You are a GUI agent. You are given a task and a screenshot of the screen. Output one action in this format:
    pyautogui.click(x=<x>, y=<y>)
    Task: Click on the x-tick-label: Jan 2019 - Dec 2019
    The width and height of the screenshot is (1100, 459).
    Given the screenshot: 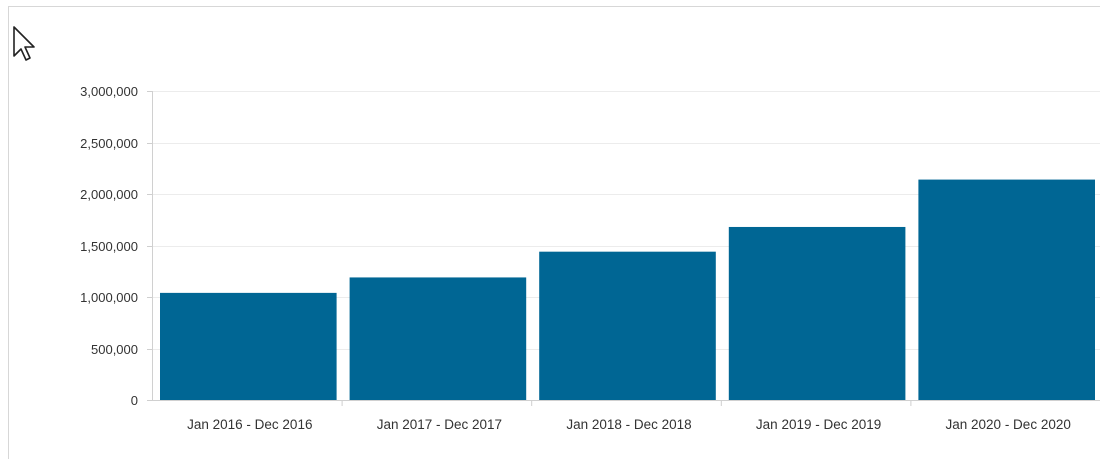 What is the action you would take?
    pyautogui.click(x=818, y=424)
    